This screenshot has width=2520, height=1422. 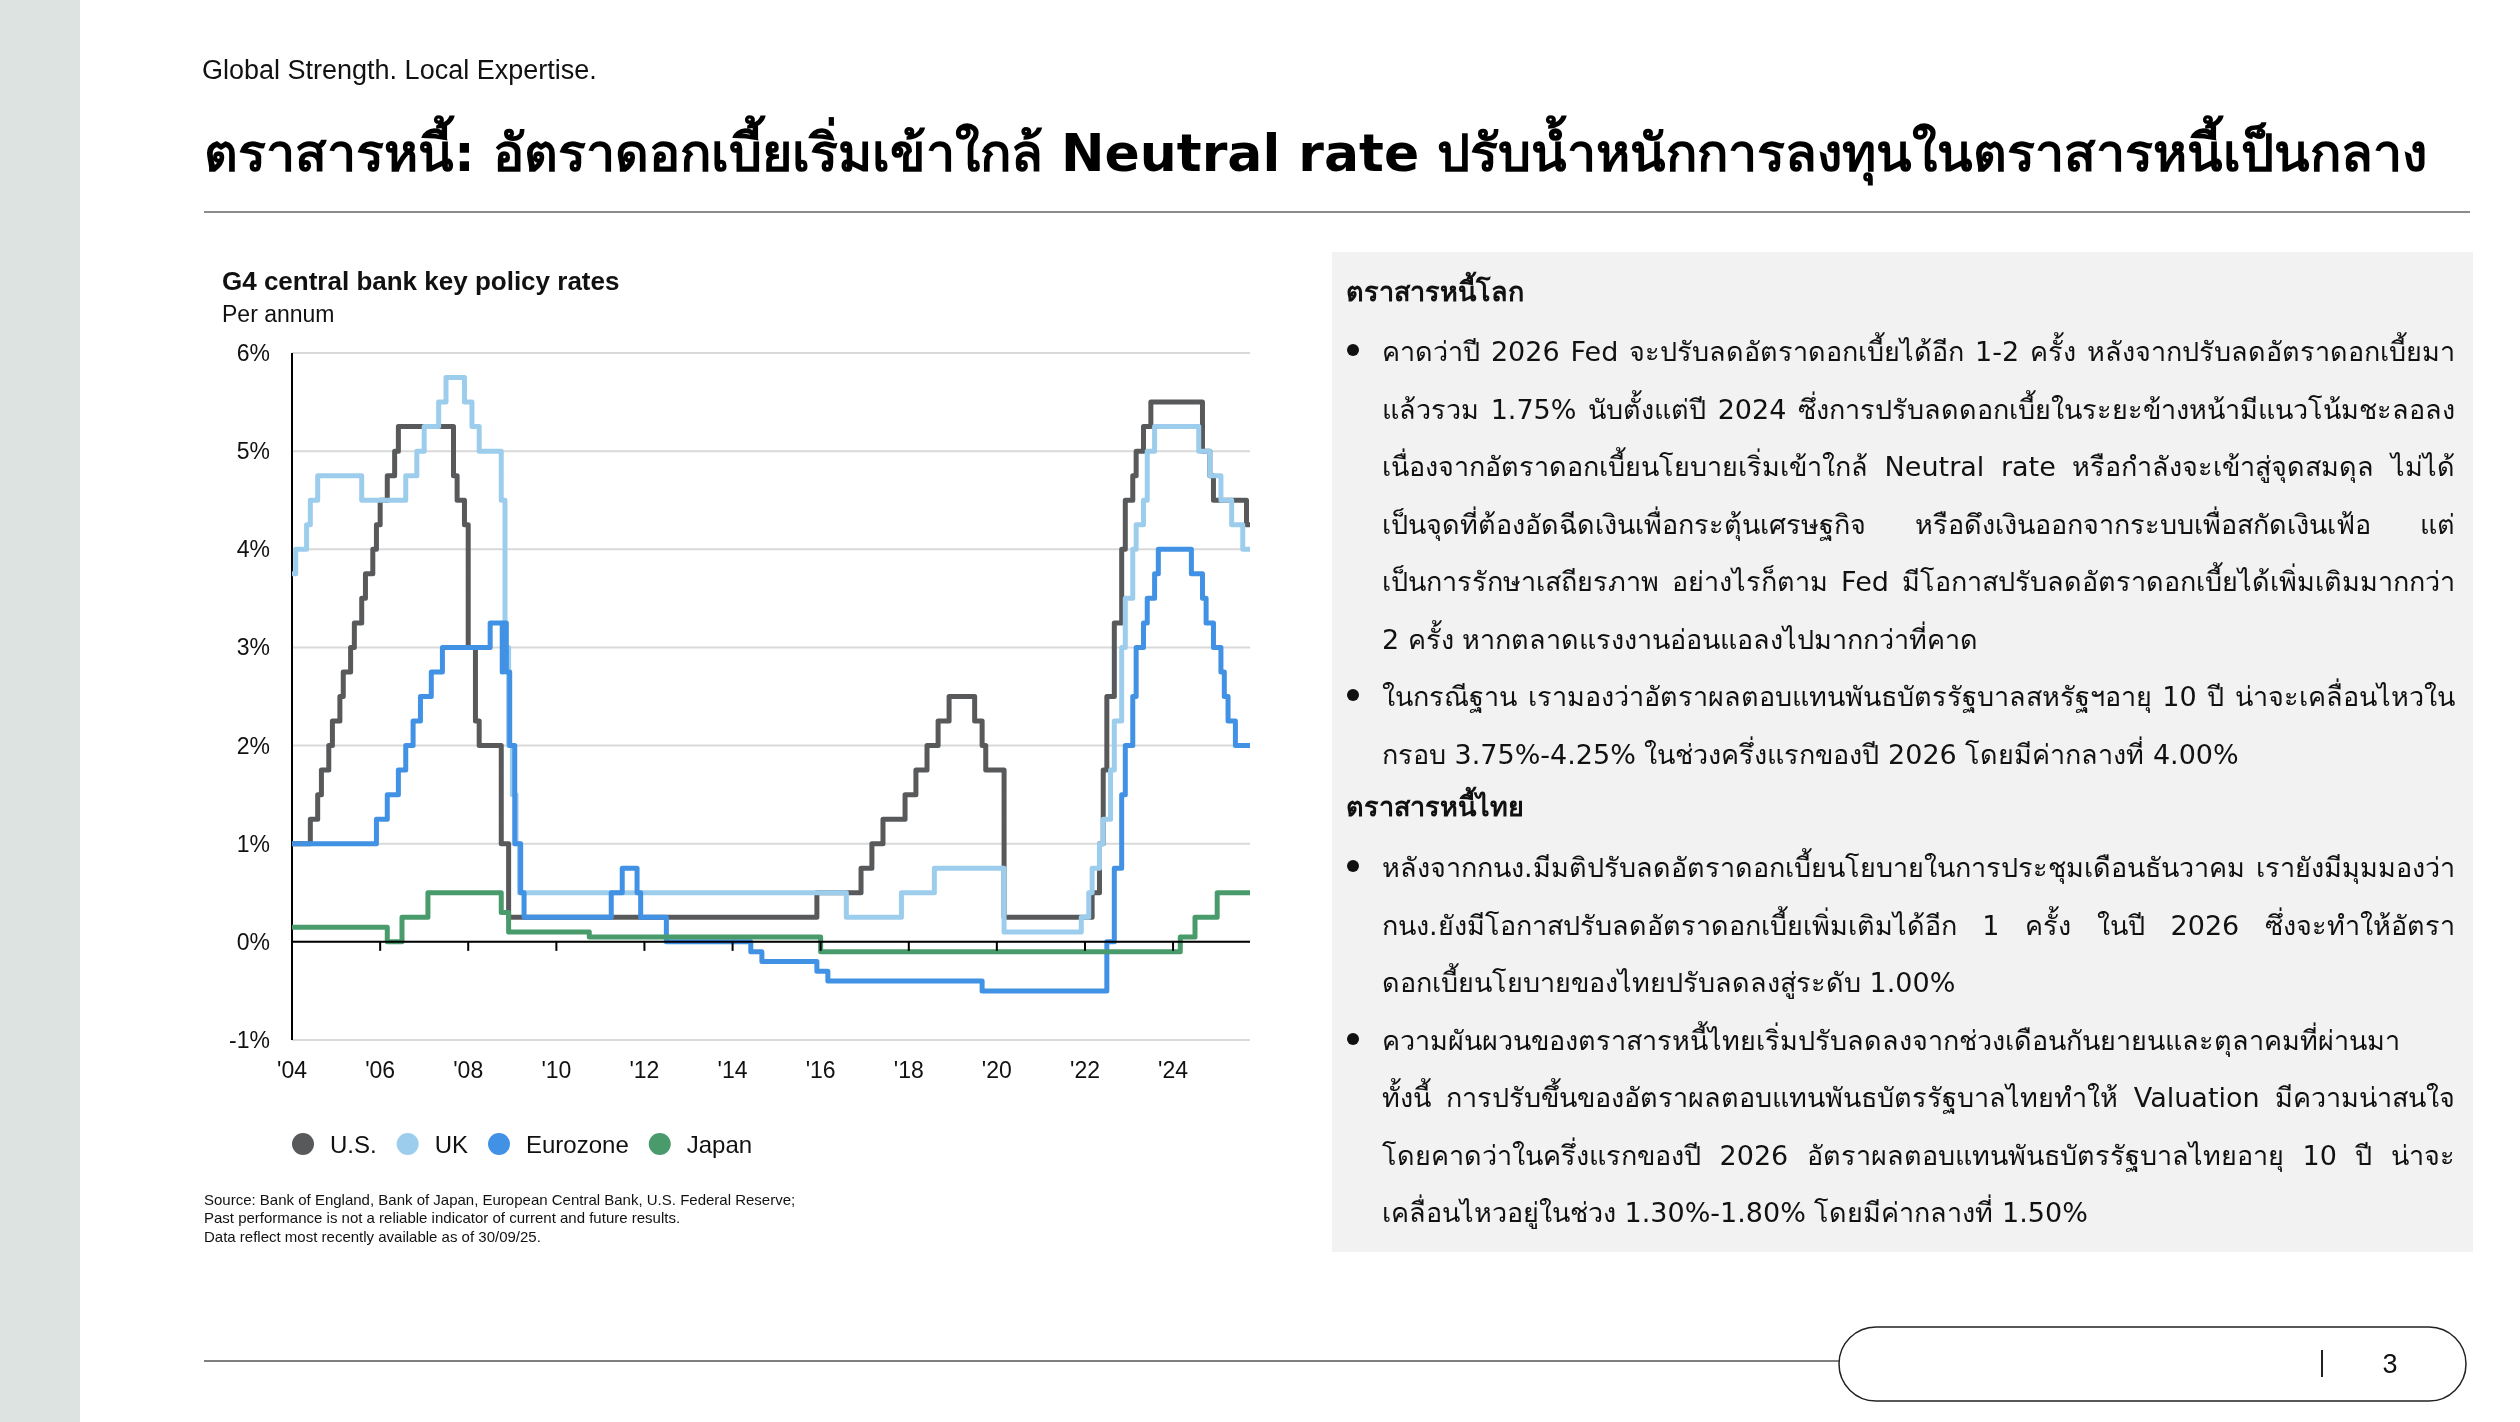 What do you see at coordinates (421, 281) in the screenshot?
I see `chart-title: G4 central bank key policy rates` at bounding box center [421, 281].